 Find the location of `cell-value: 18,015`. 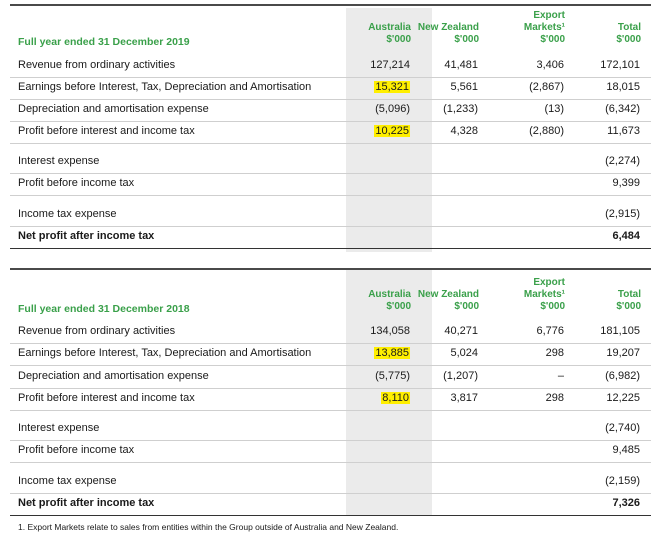

cell-value: 18,015 is located at coordinates (623, 87).